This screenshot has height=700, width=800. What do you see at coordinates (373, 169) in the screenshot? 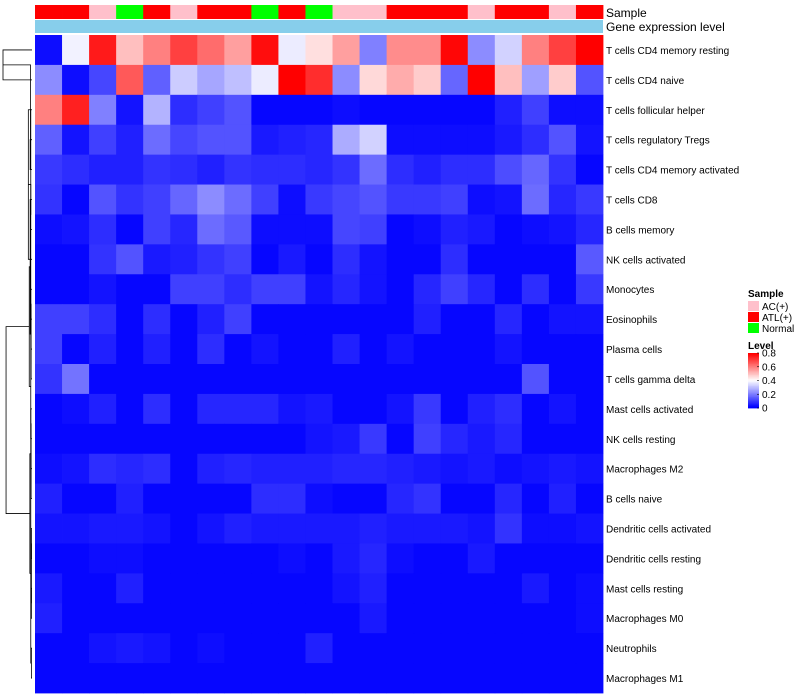
I see `heatmap-cell-r5-c13` at bounding box center [373, 169].